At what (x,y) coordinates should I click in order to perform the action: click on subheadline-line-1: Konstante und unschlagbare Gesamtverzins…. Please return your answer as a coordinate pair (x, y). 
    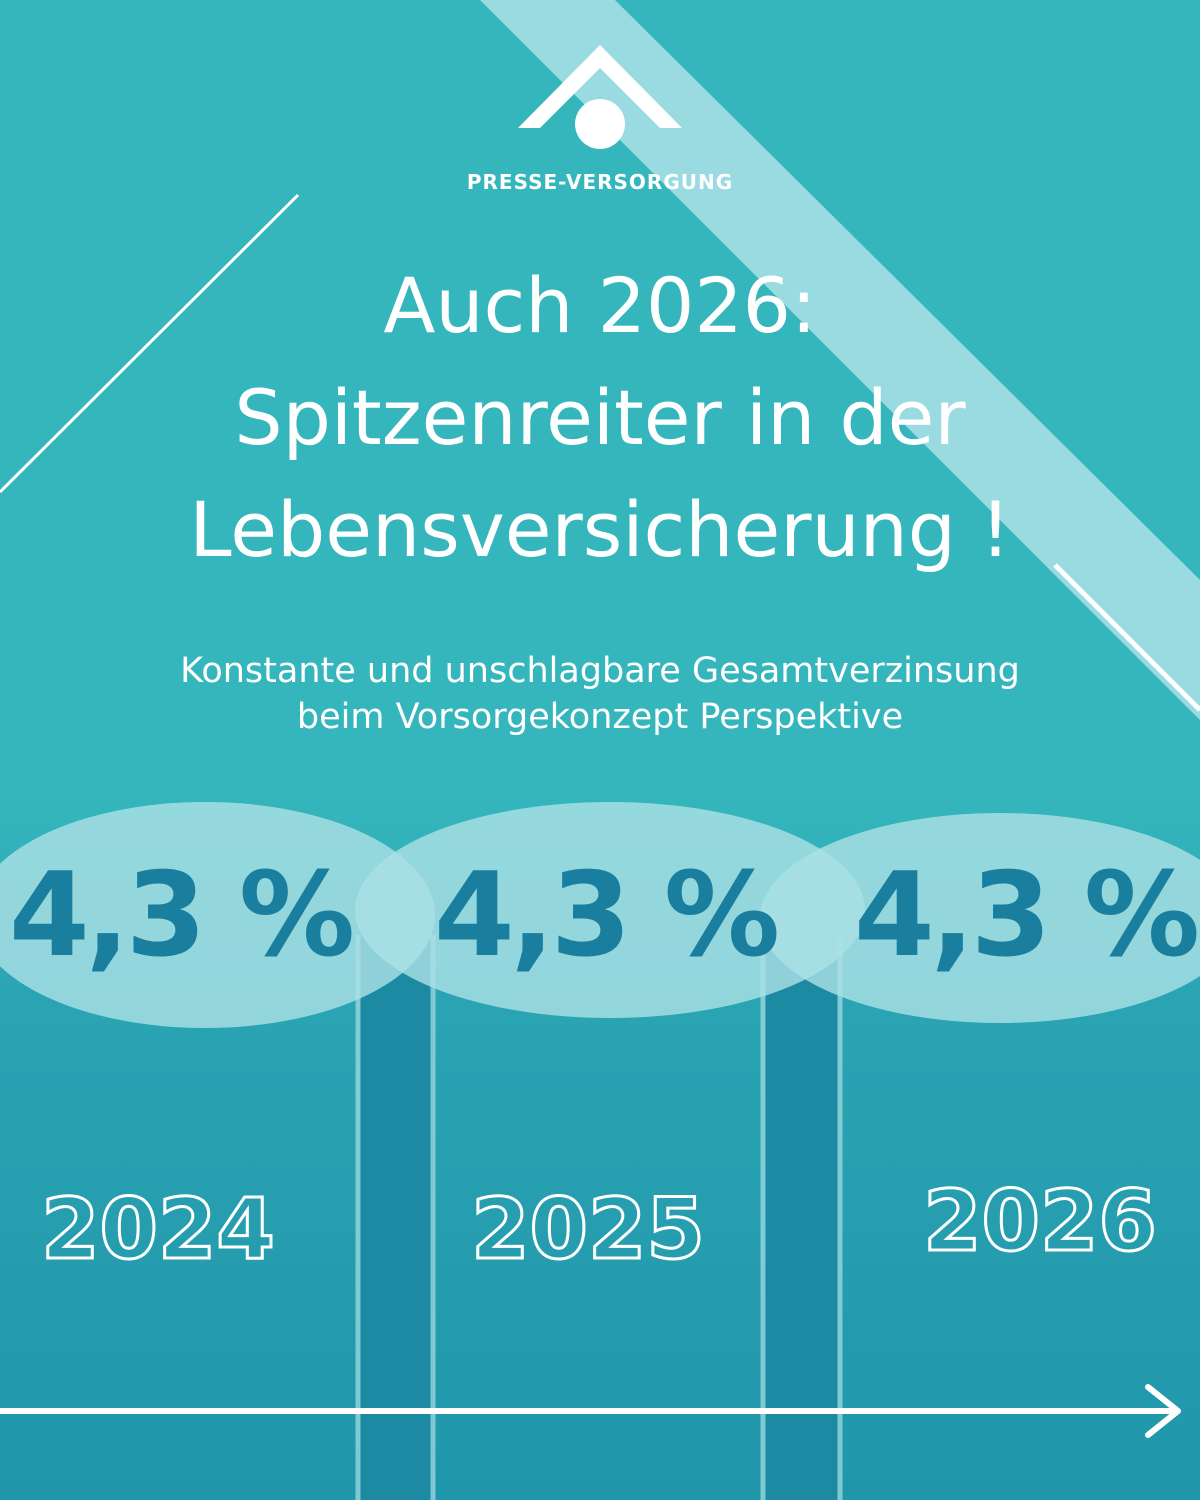
    Looking at the image, I should click on (600, 671).